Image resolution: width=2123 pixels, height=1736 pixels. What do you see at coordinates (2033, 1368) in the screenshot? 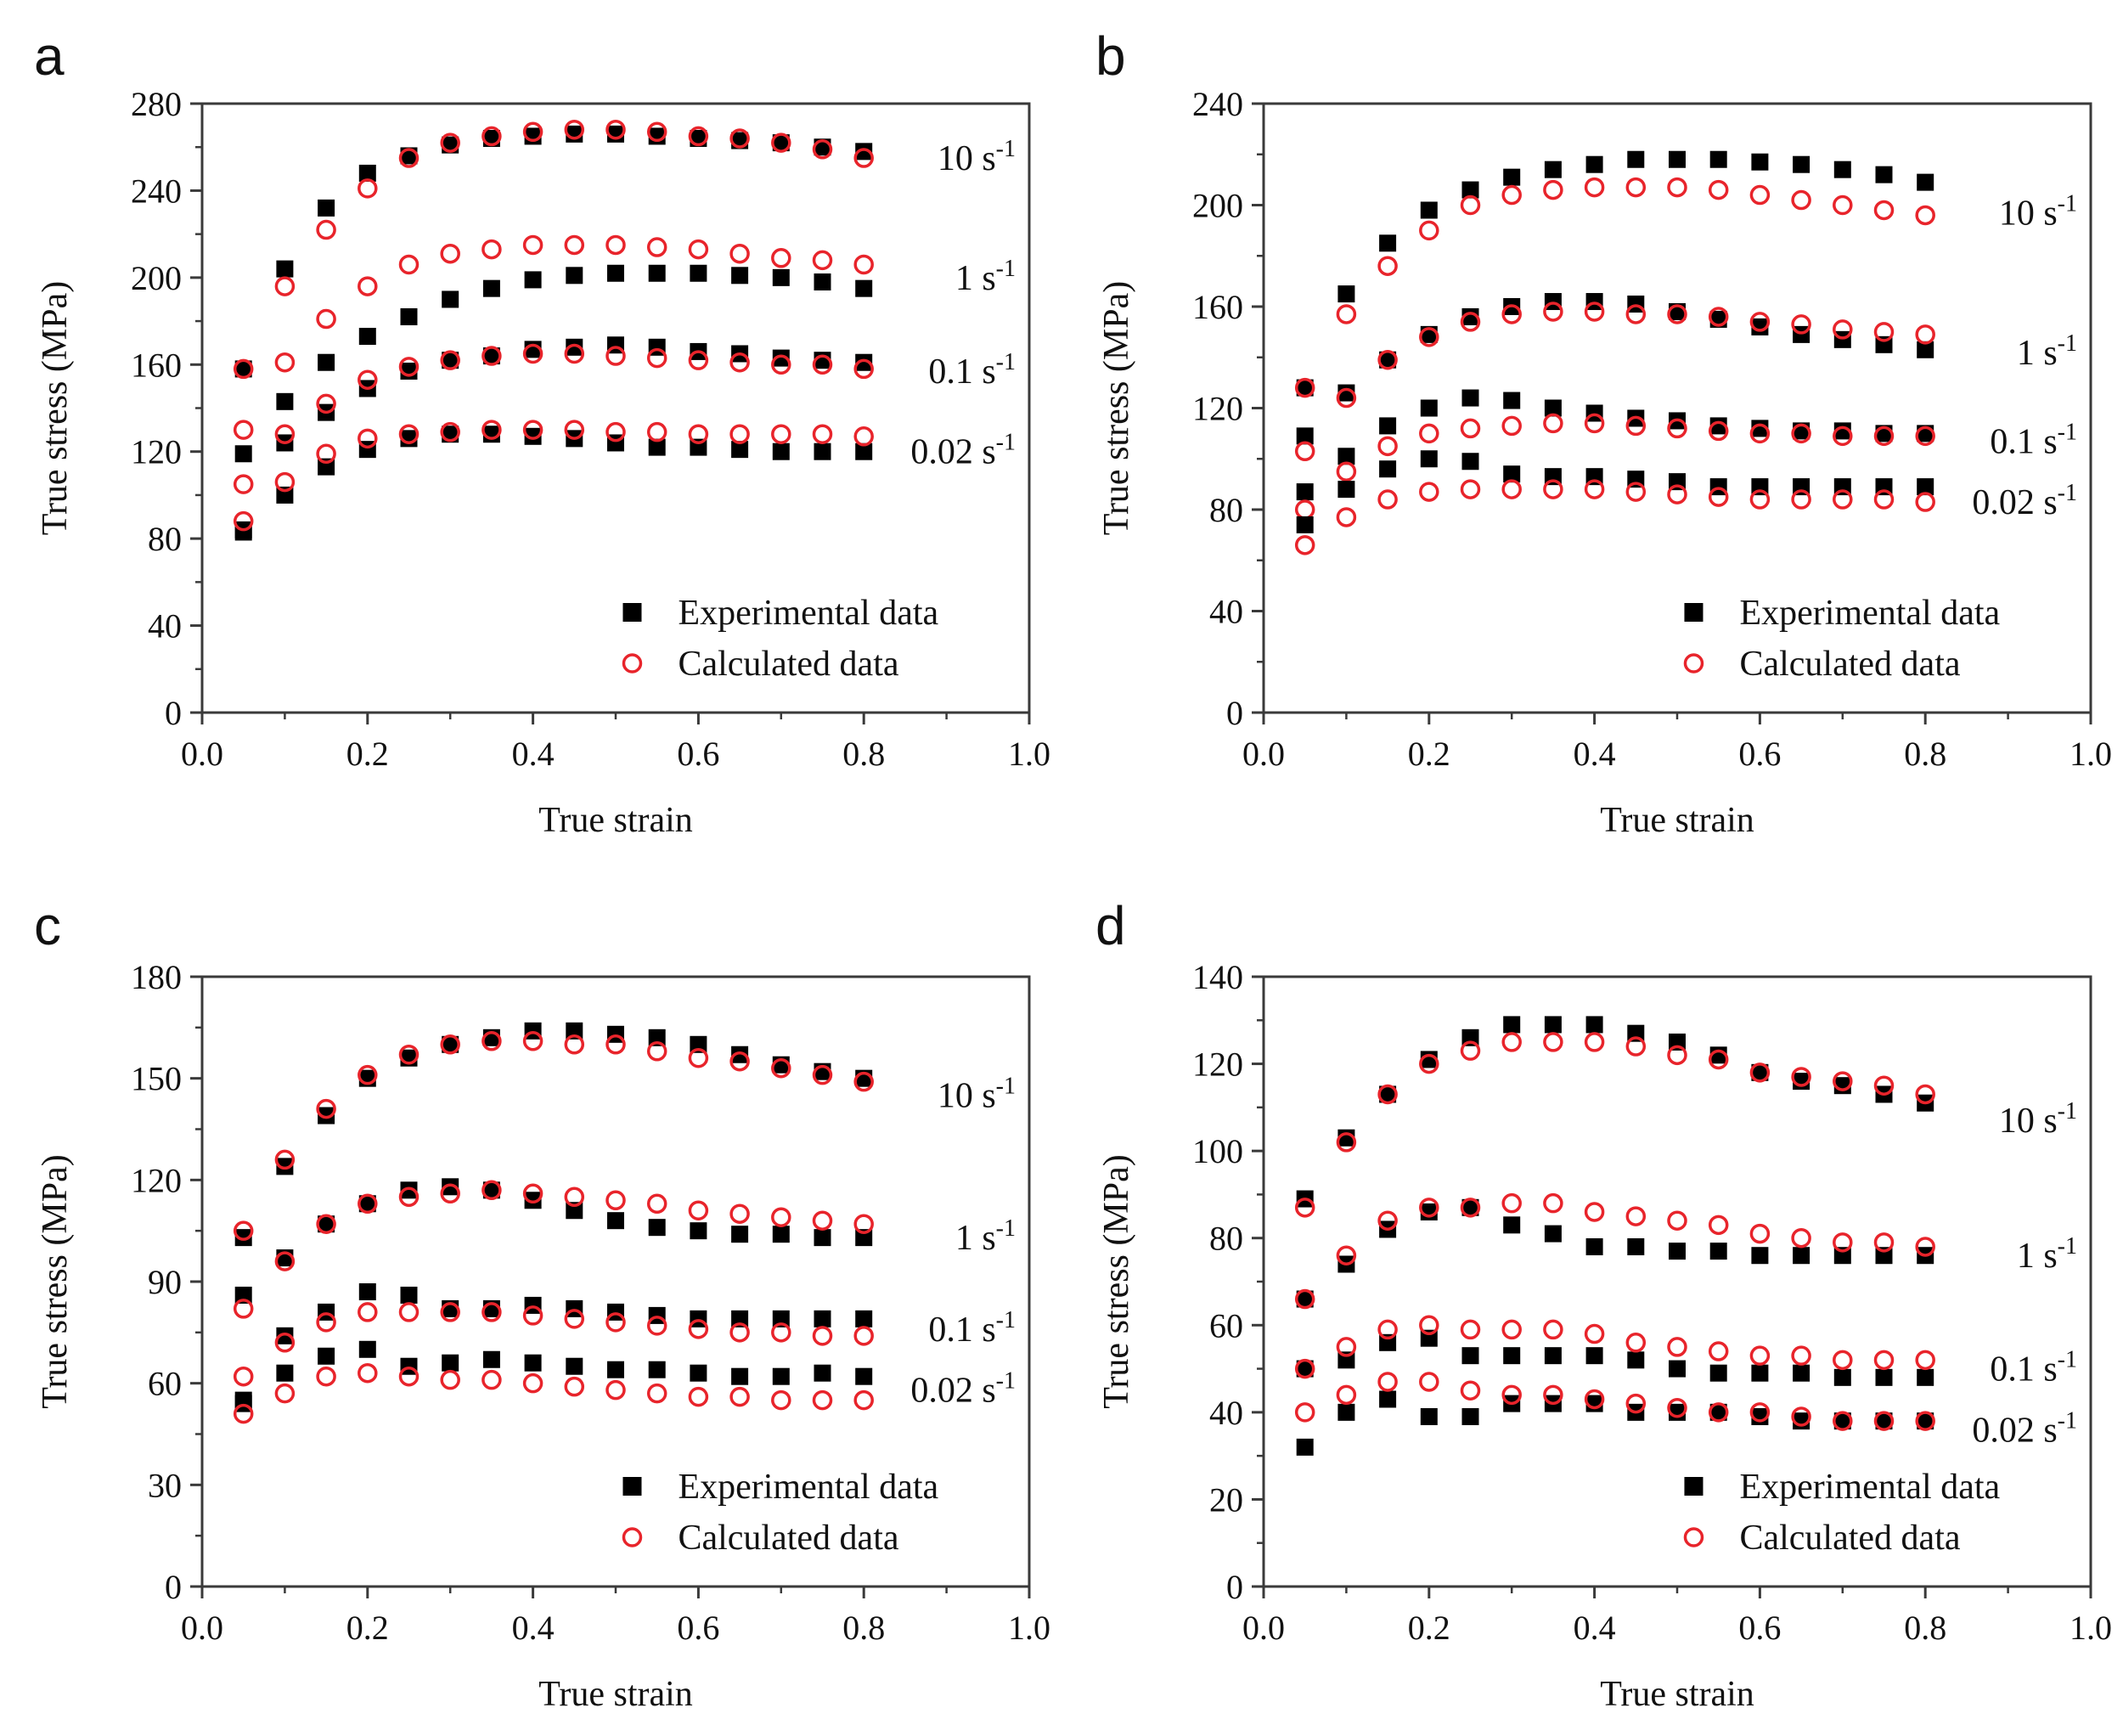
I see `strain-rate-label: 0.1 s-1` at bounding box center [2033, 1368].